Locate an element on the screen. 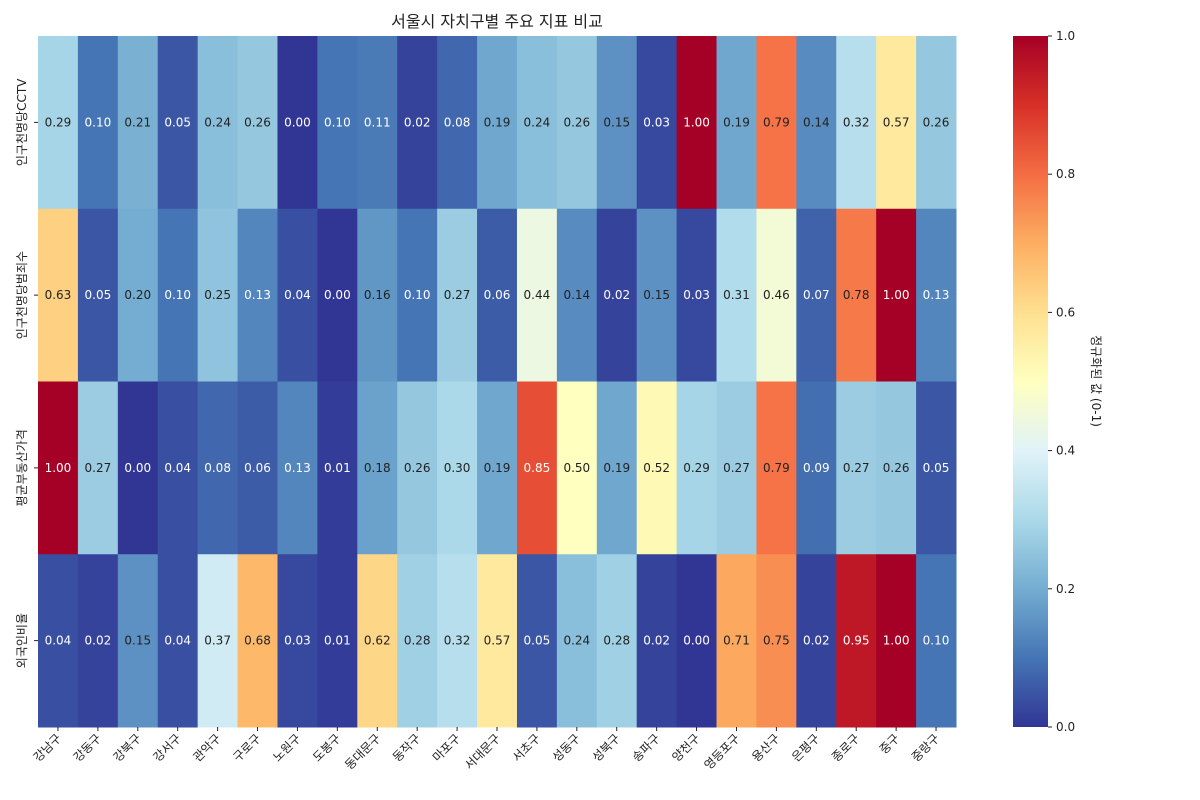 The height and width of the screenshot is (800, 1200). cell-value-label: 0.32 is located at coordinates (457, 641).